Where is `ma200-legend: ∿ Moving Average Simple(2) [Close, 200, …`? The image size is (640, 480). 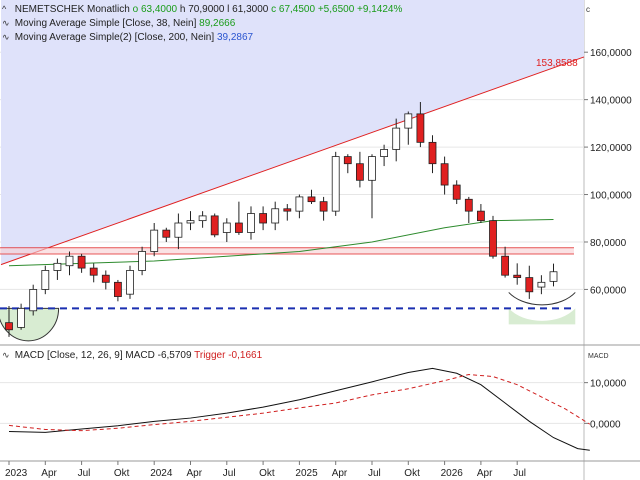 ma200-legend: ∿ Moving Average Simple(2) [Close, 200, … is located at coordinates (127, 37).